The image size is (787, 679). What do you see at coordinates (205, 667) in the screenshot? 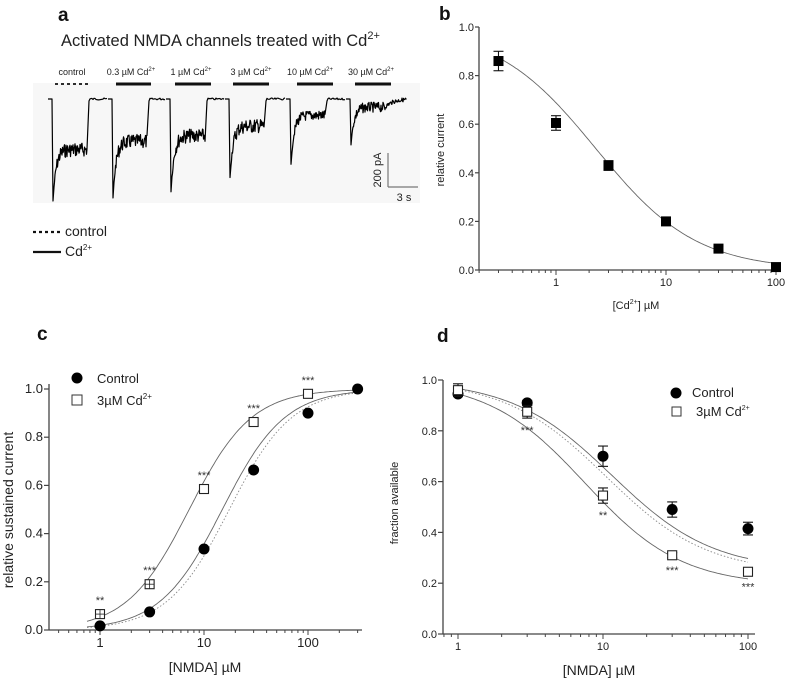
I see `panel-c-xlabel: [NMDA] µM` at bounding box center [205, 667].